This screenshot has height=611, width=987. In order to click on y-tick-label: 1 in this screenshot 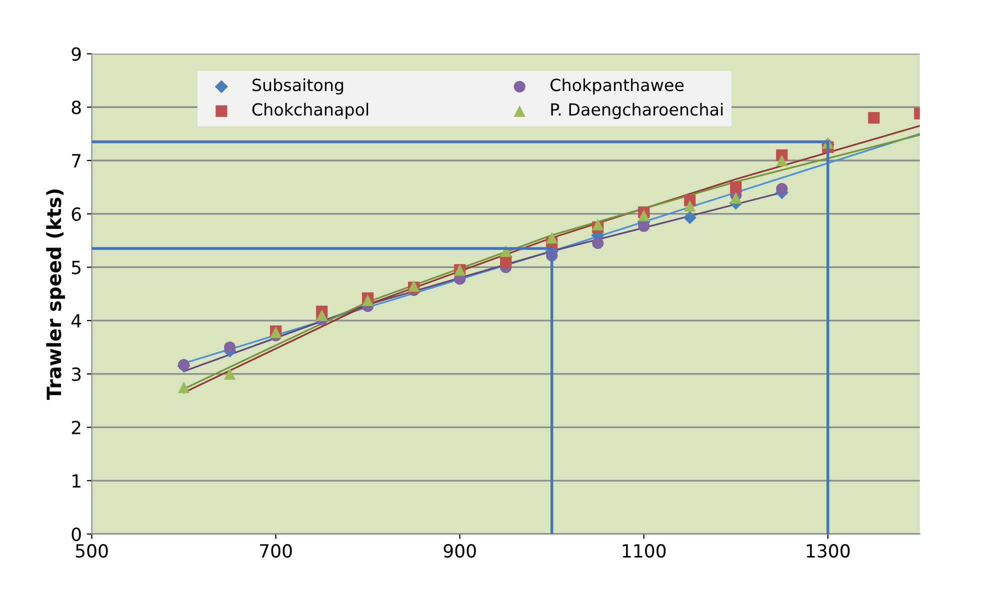, I will do `click(76, 481)`.